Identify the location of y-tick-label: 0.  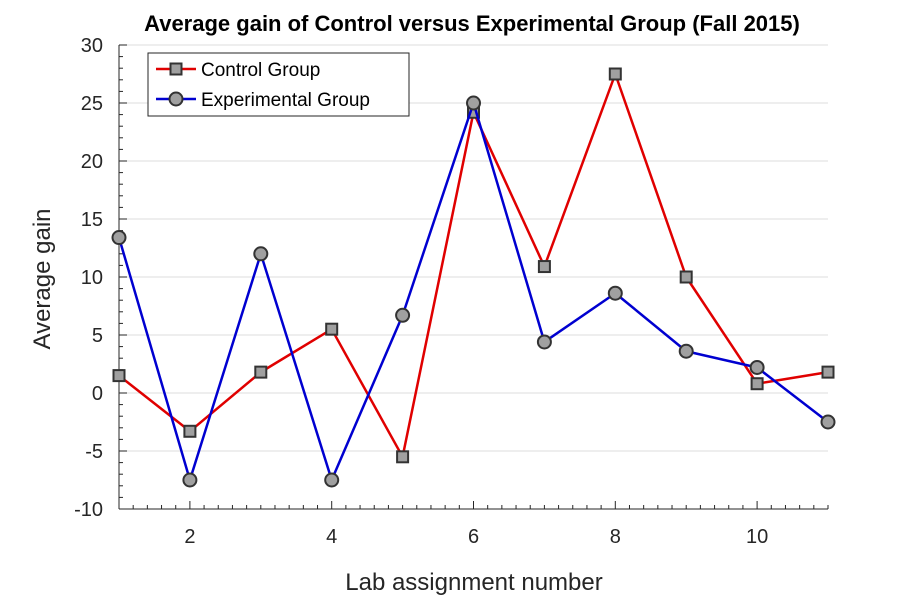
(97, 394).